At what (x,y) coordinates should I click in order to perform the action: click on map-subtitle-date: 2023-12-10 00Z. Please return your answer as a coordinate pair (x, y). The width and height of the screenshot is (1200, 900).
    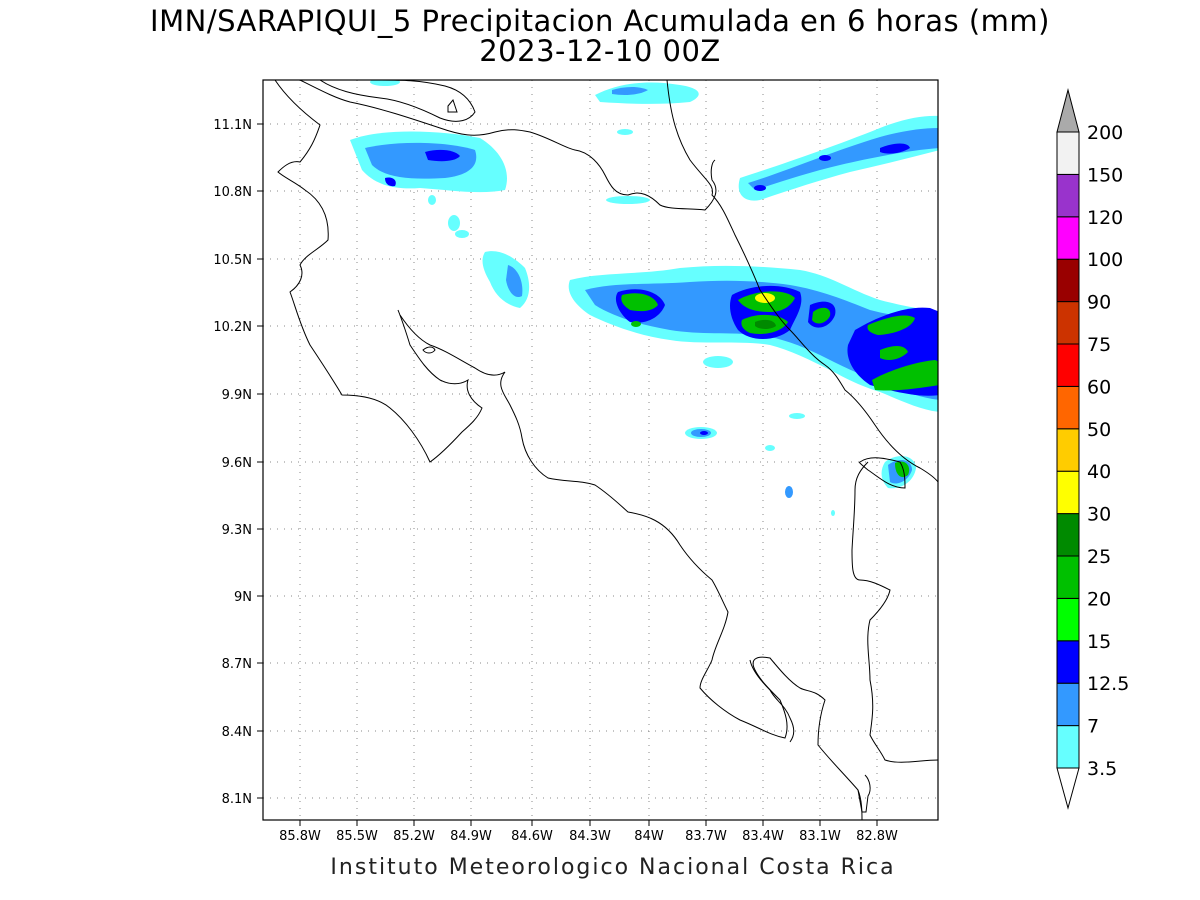
    Looking at the image, I should click on (600, 51).